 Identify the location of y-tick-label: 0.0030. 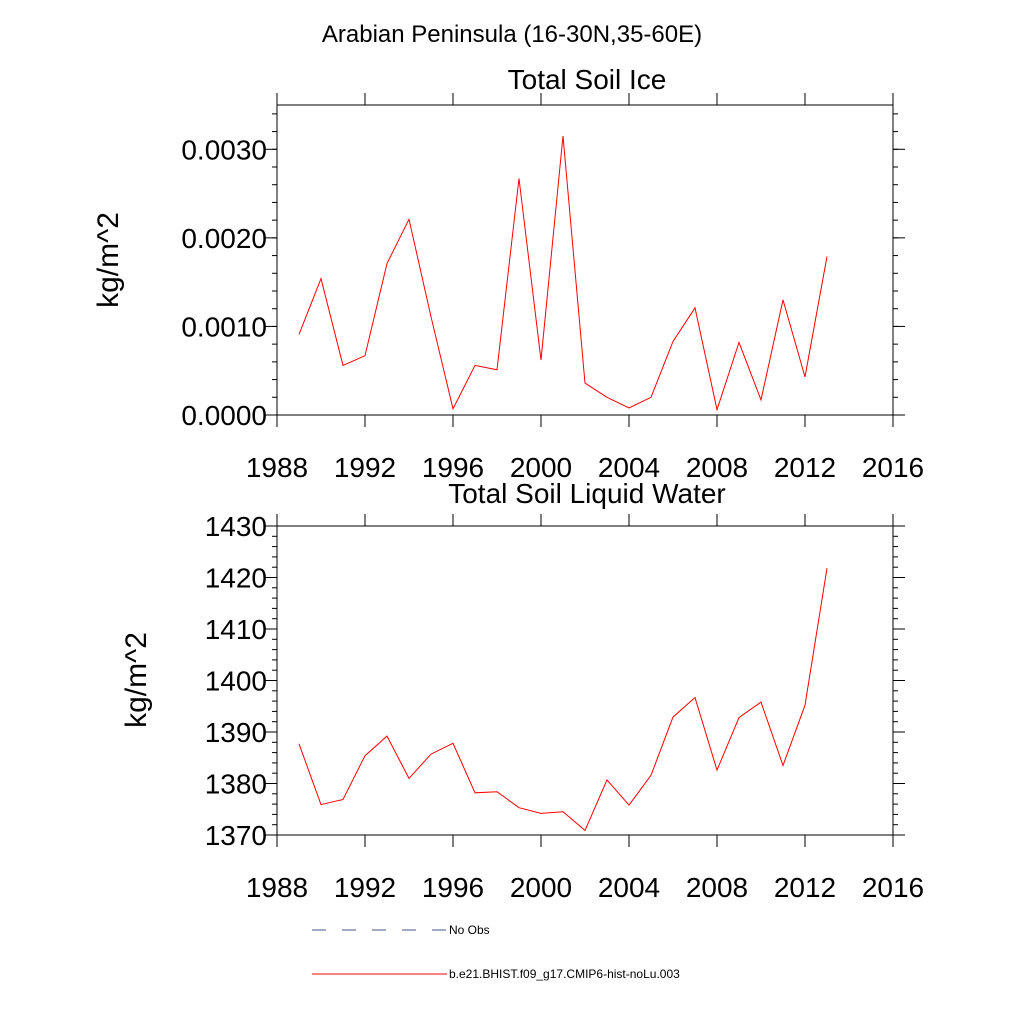
(224, 149).